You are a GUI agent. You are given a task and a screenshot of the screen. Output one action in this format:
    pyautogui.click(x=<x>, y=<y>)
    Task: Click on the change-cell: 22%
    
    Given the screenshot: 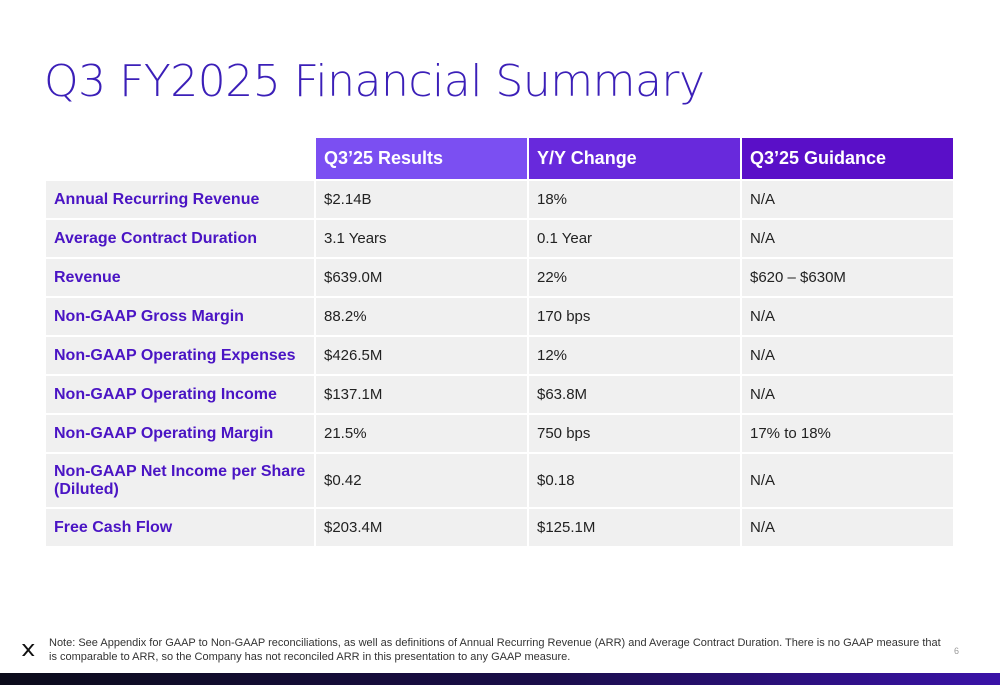 What is the action you would take?
    pyautogui.click(x=634, y=277)
    